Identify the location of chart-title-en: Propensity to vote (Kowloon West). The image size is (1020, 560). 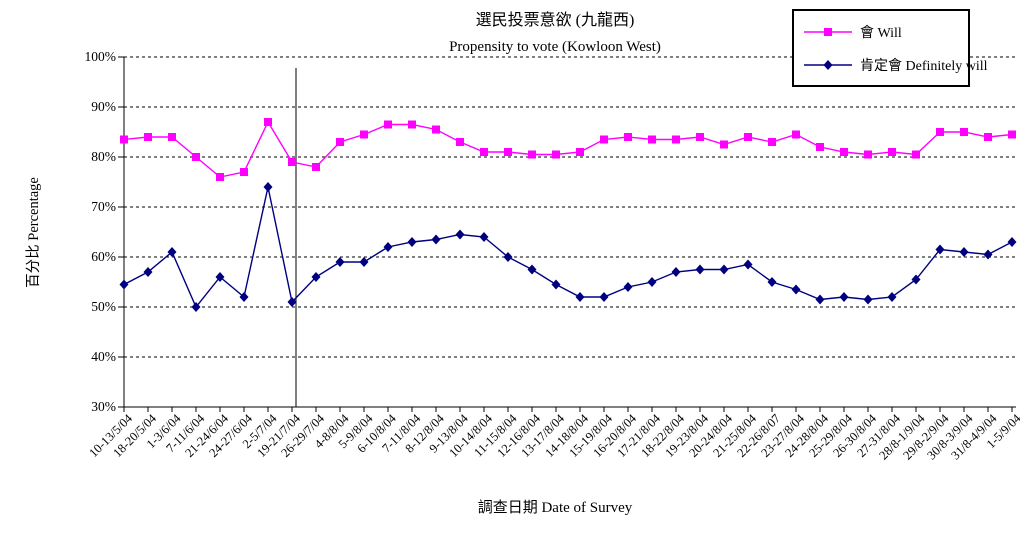
(555, 47).